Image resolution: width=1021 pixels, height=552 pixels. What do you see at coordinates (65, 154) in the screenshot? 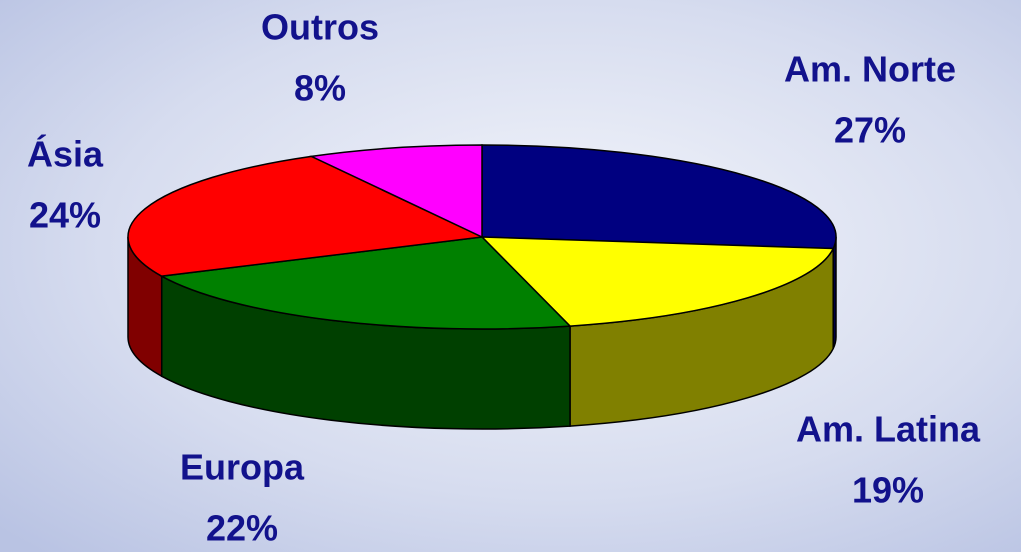
I see `slice-label: Ásia` at bounding box center [65, 154].